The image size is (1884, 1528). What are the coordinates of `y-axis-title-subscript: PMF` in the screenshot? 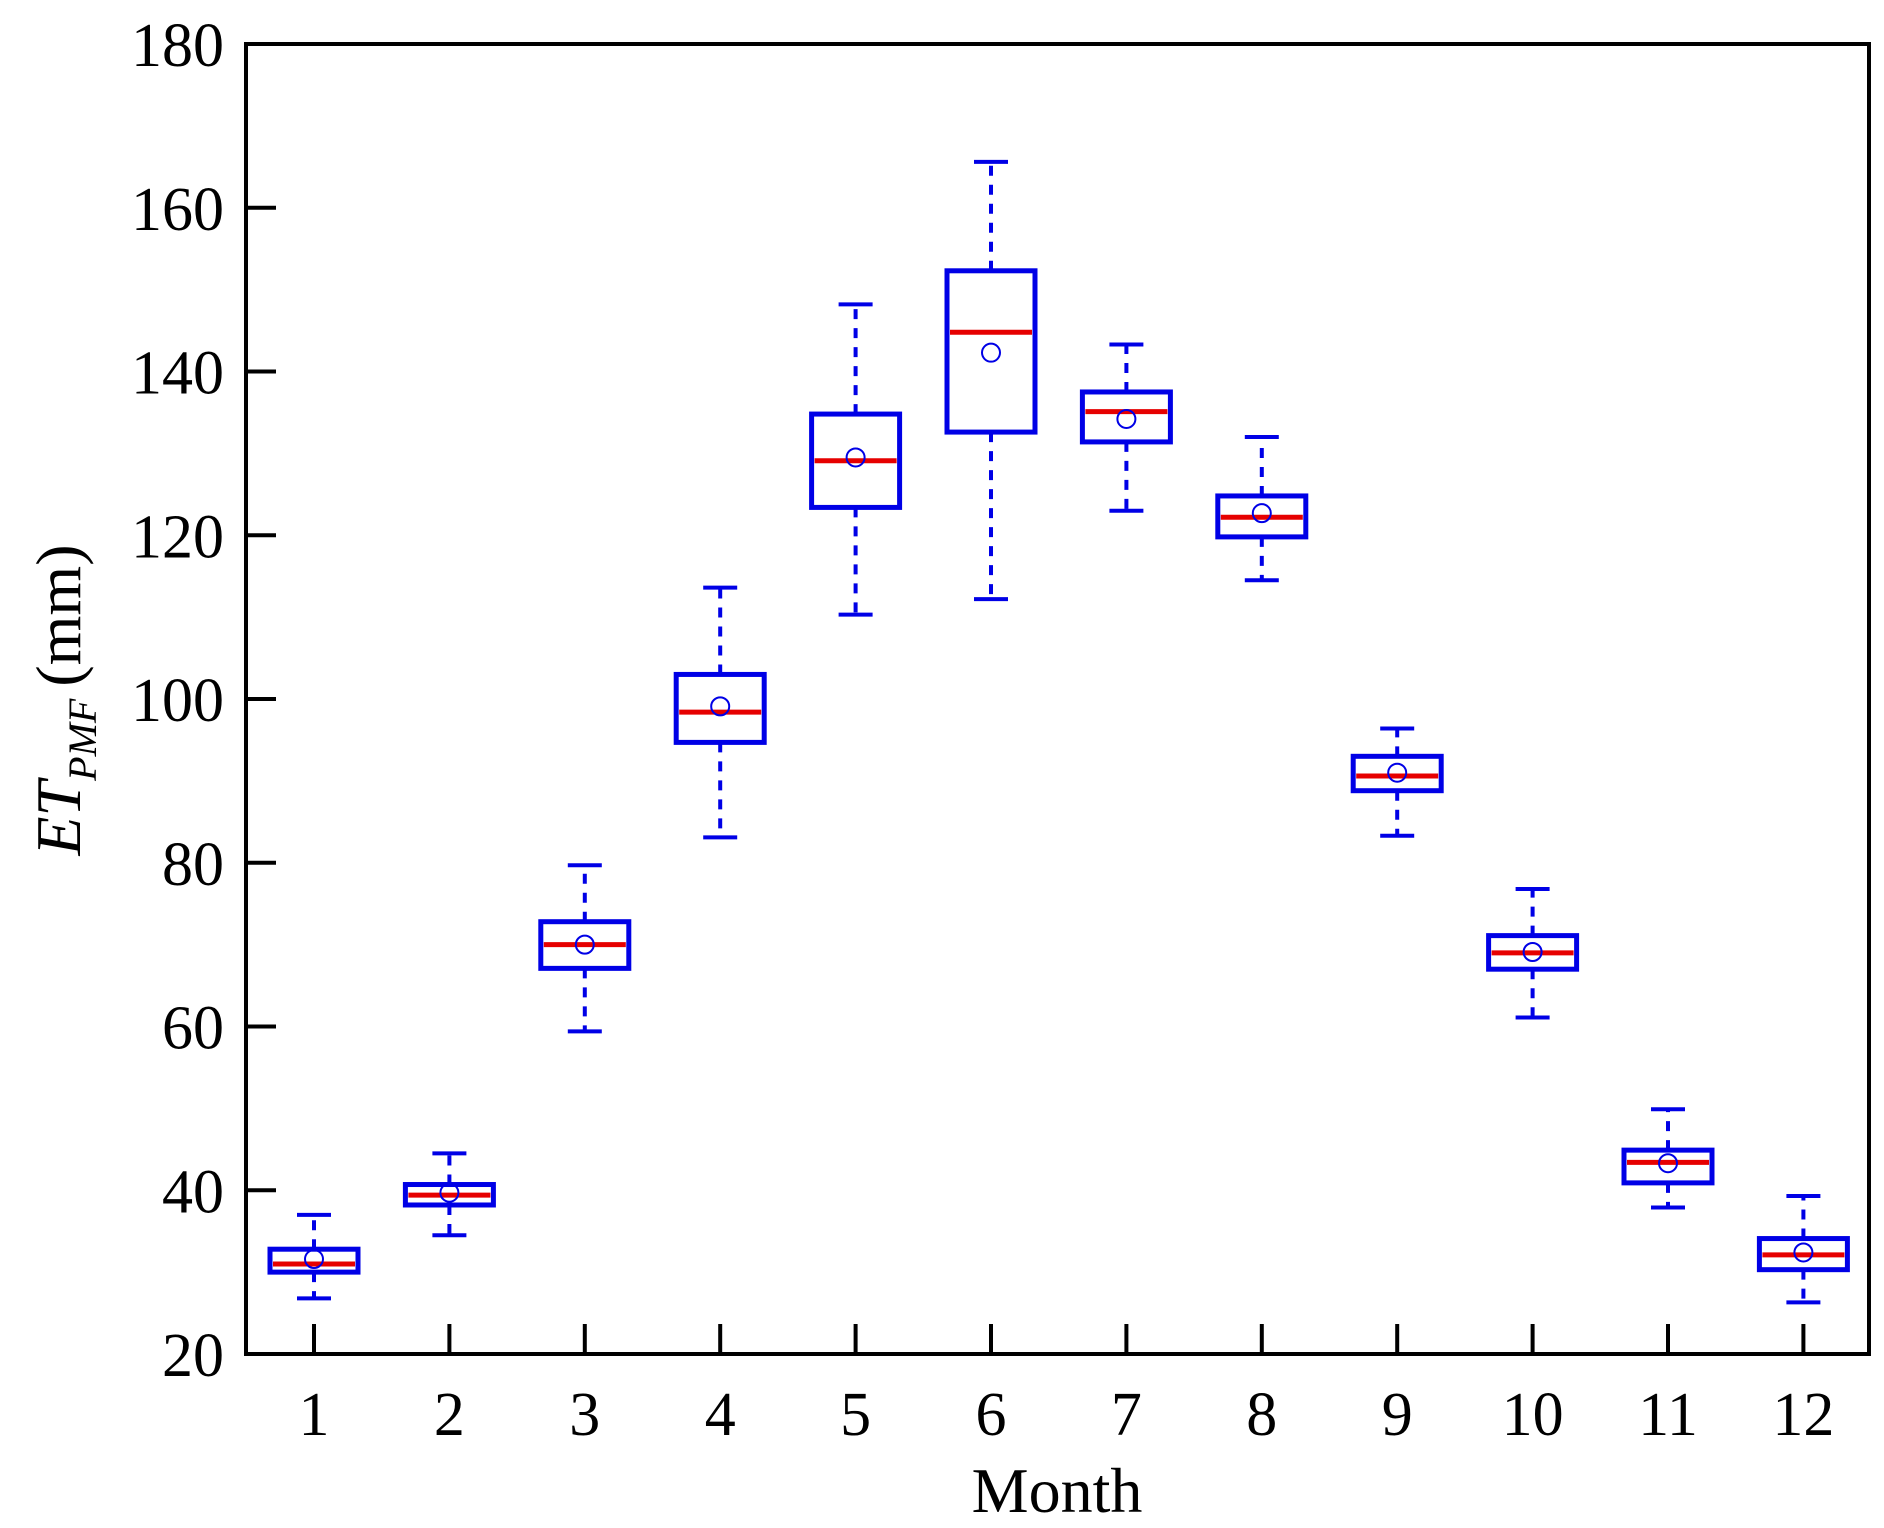 It's located at (82, 740).